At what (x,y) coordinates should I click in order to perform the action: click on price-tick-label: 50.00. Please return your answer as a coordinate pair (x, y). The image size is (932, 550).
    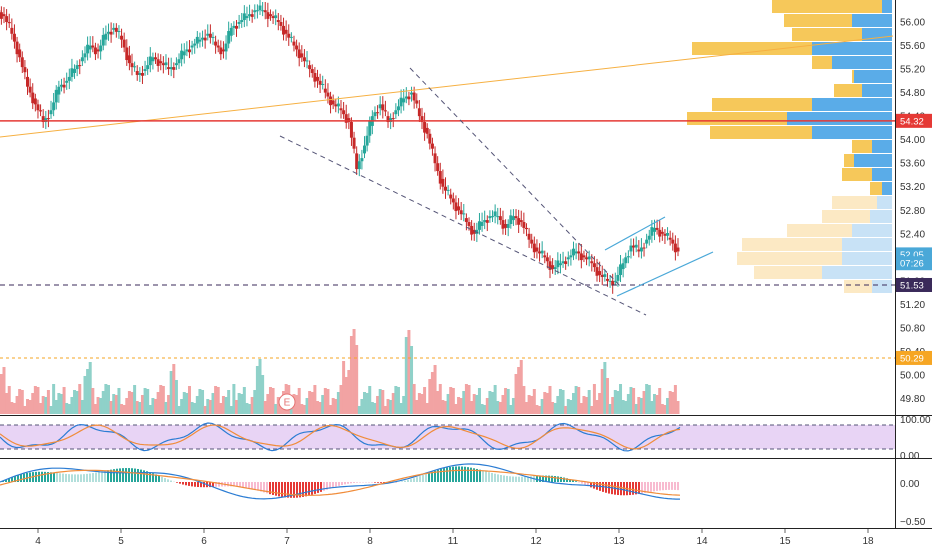
    Looking at the image, I should click on (912, 376).